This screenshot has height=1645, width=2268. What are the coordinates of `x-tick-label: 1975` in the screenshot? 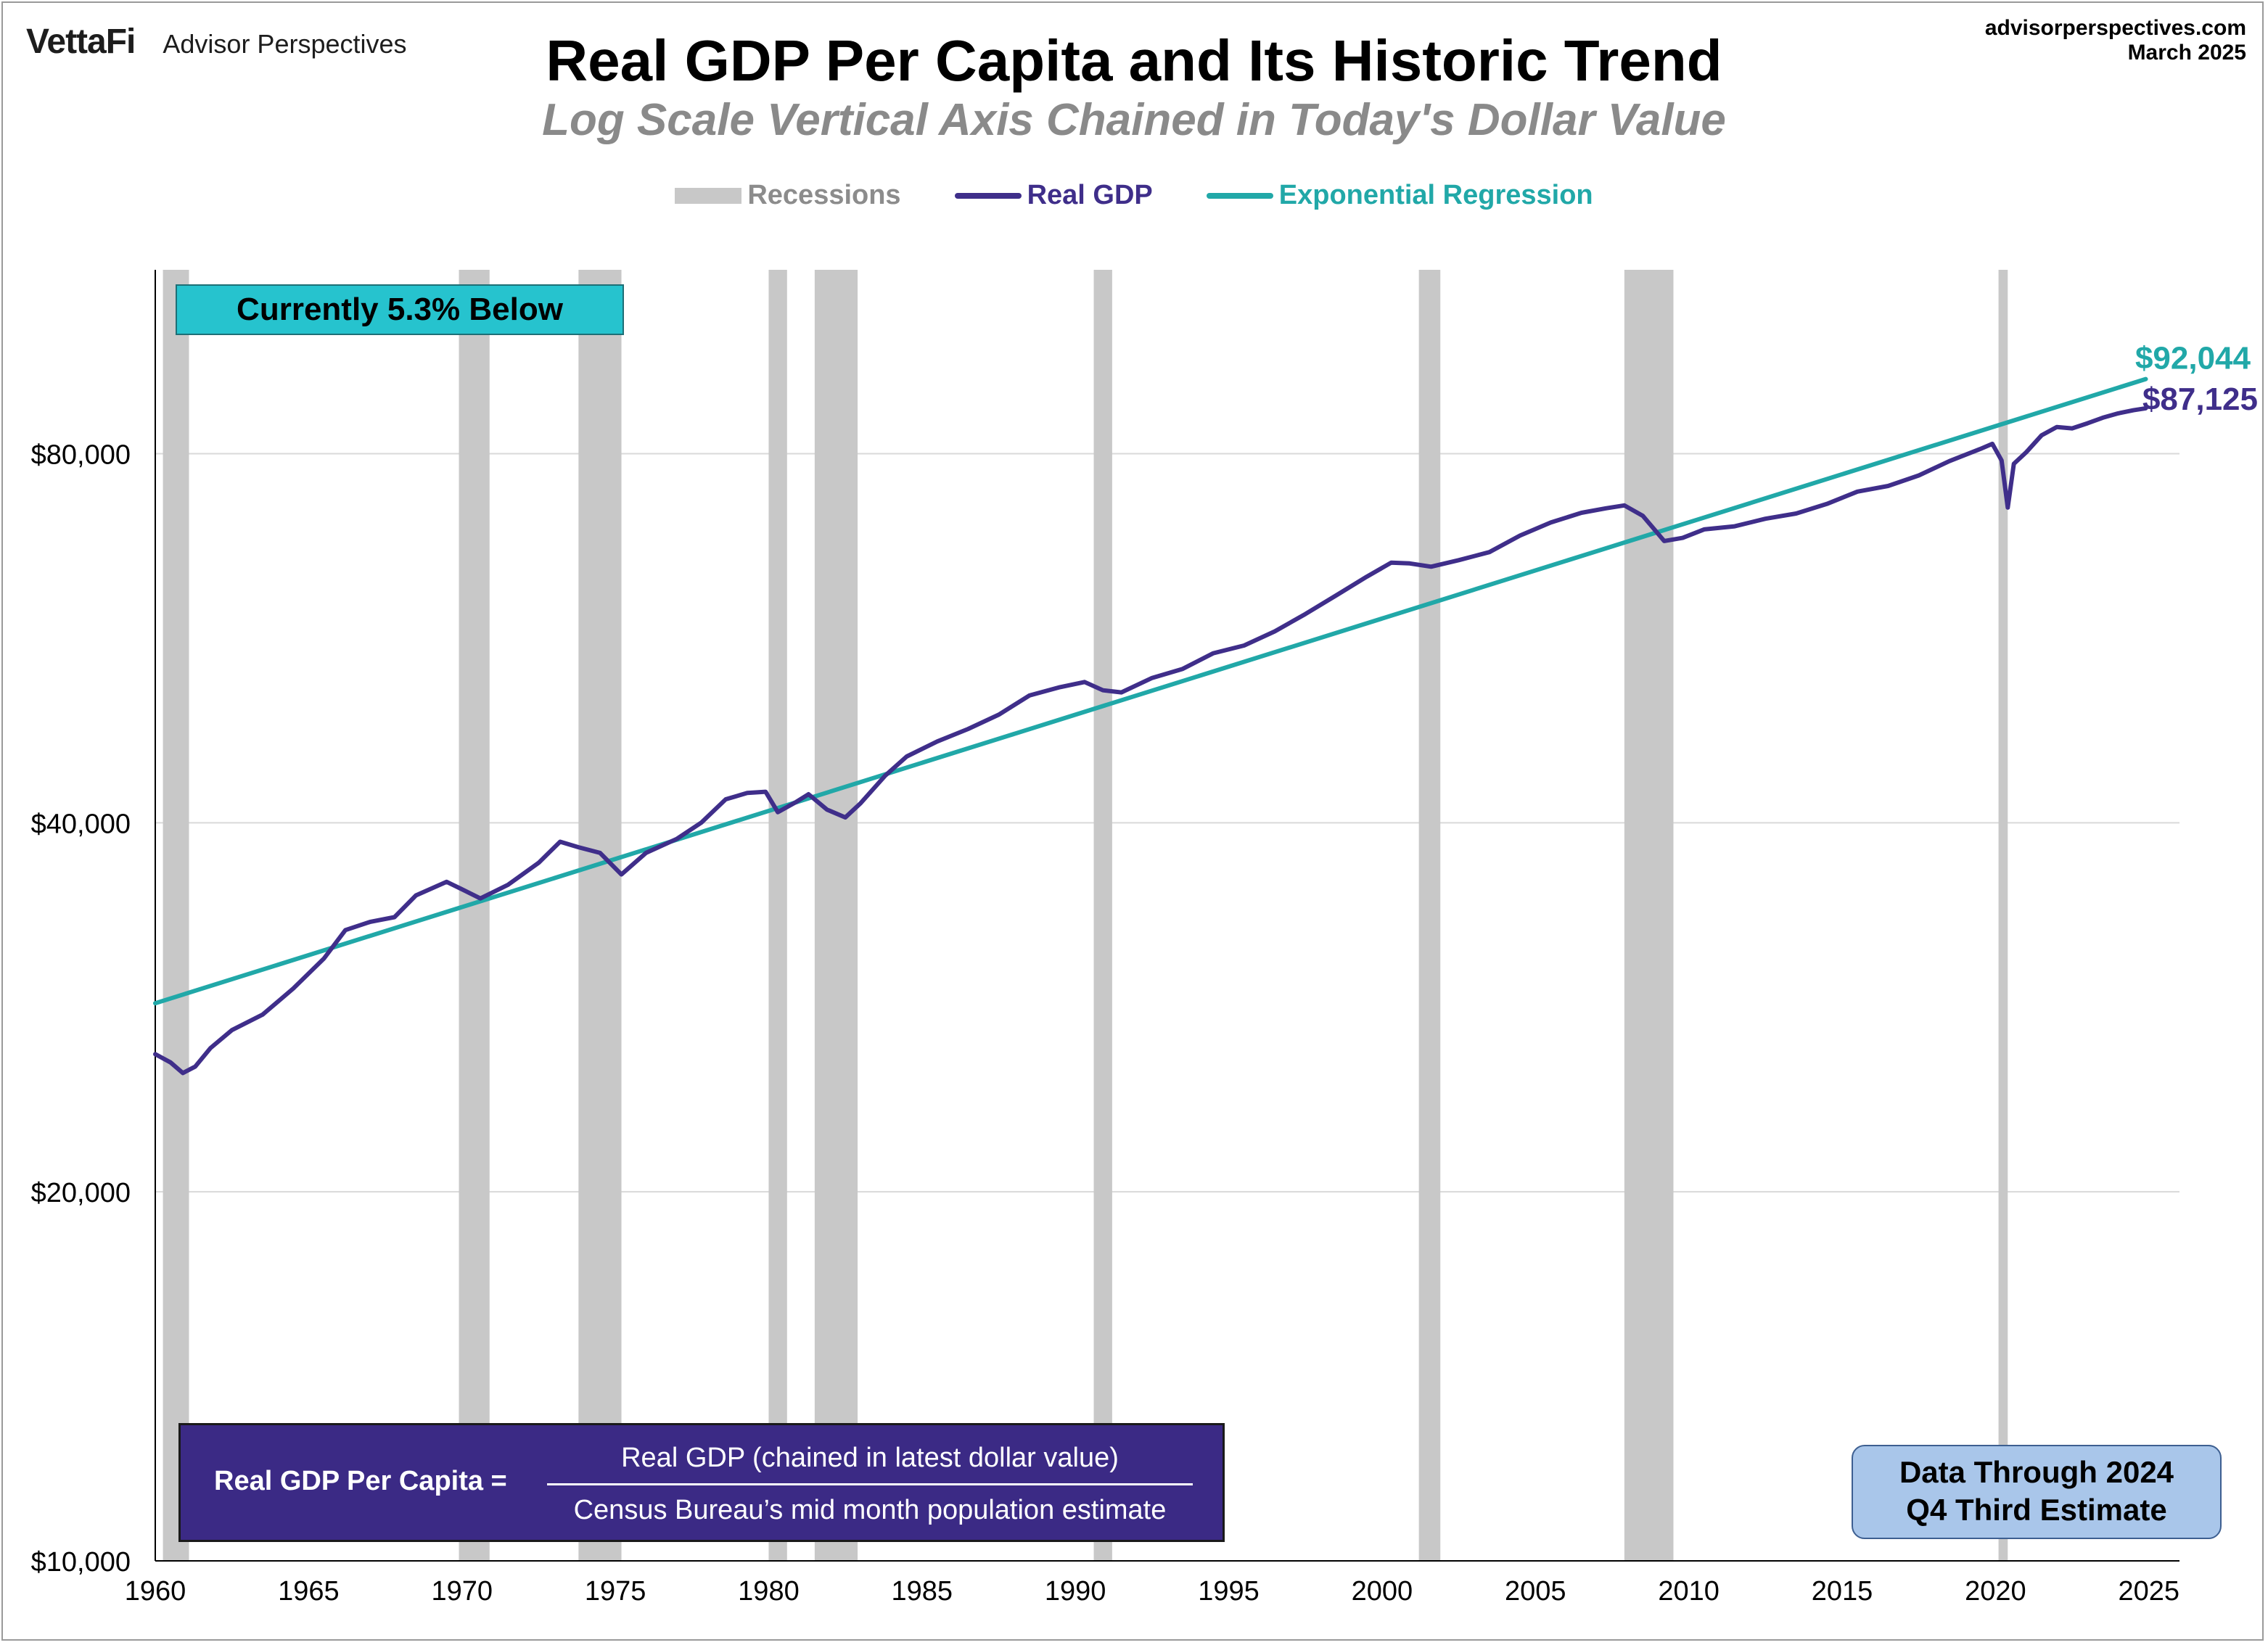 It's located at (616, 1591).